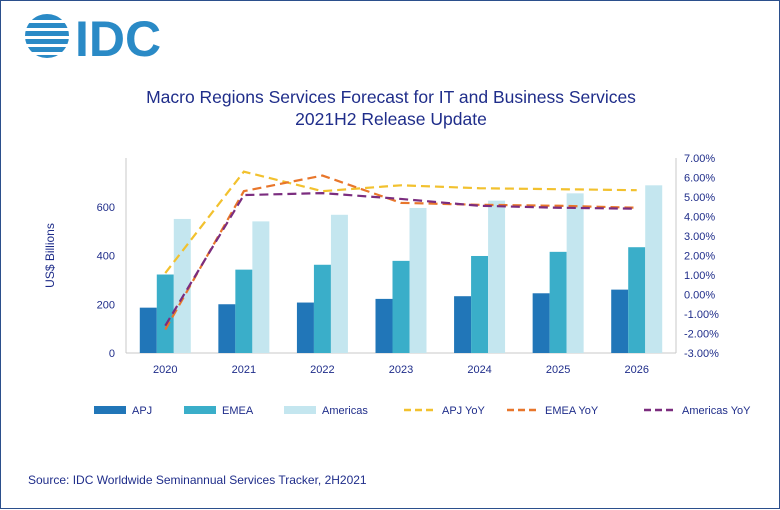  What do you see at coordinates (701, 354) in the screenshot?
I see `y2-tick-label: -3.00%` at bounding box center [701, 354].